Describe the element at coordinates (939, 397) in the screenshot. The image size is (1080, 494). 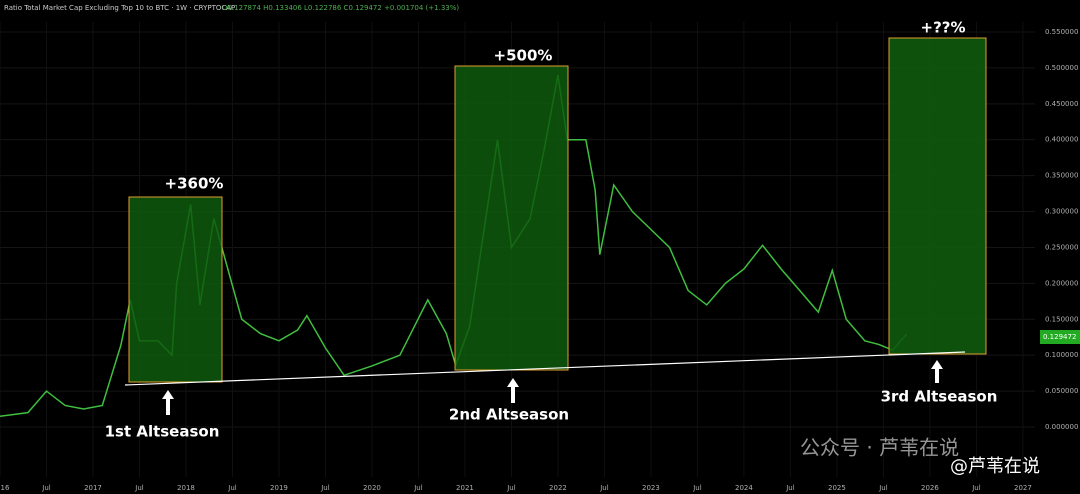
I see `annotation: 3rd Altseason` at that location.